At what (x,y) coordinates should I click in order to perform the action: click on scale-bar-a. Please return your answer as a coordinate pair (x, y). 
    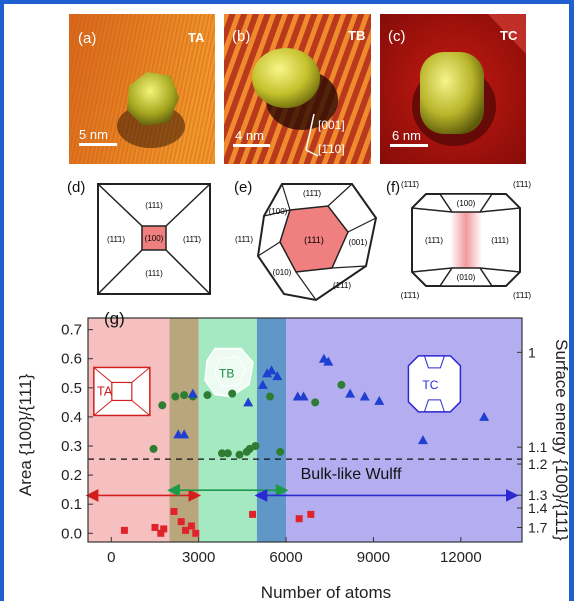
    Looking at the image, I should click on (98, 144).